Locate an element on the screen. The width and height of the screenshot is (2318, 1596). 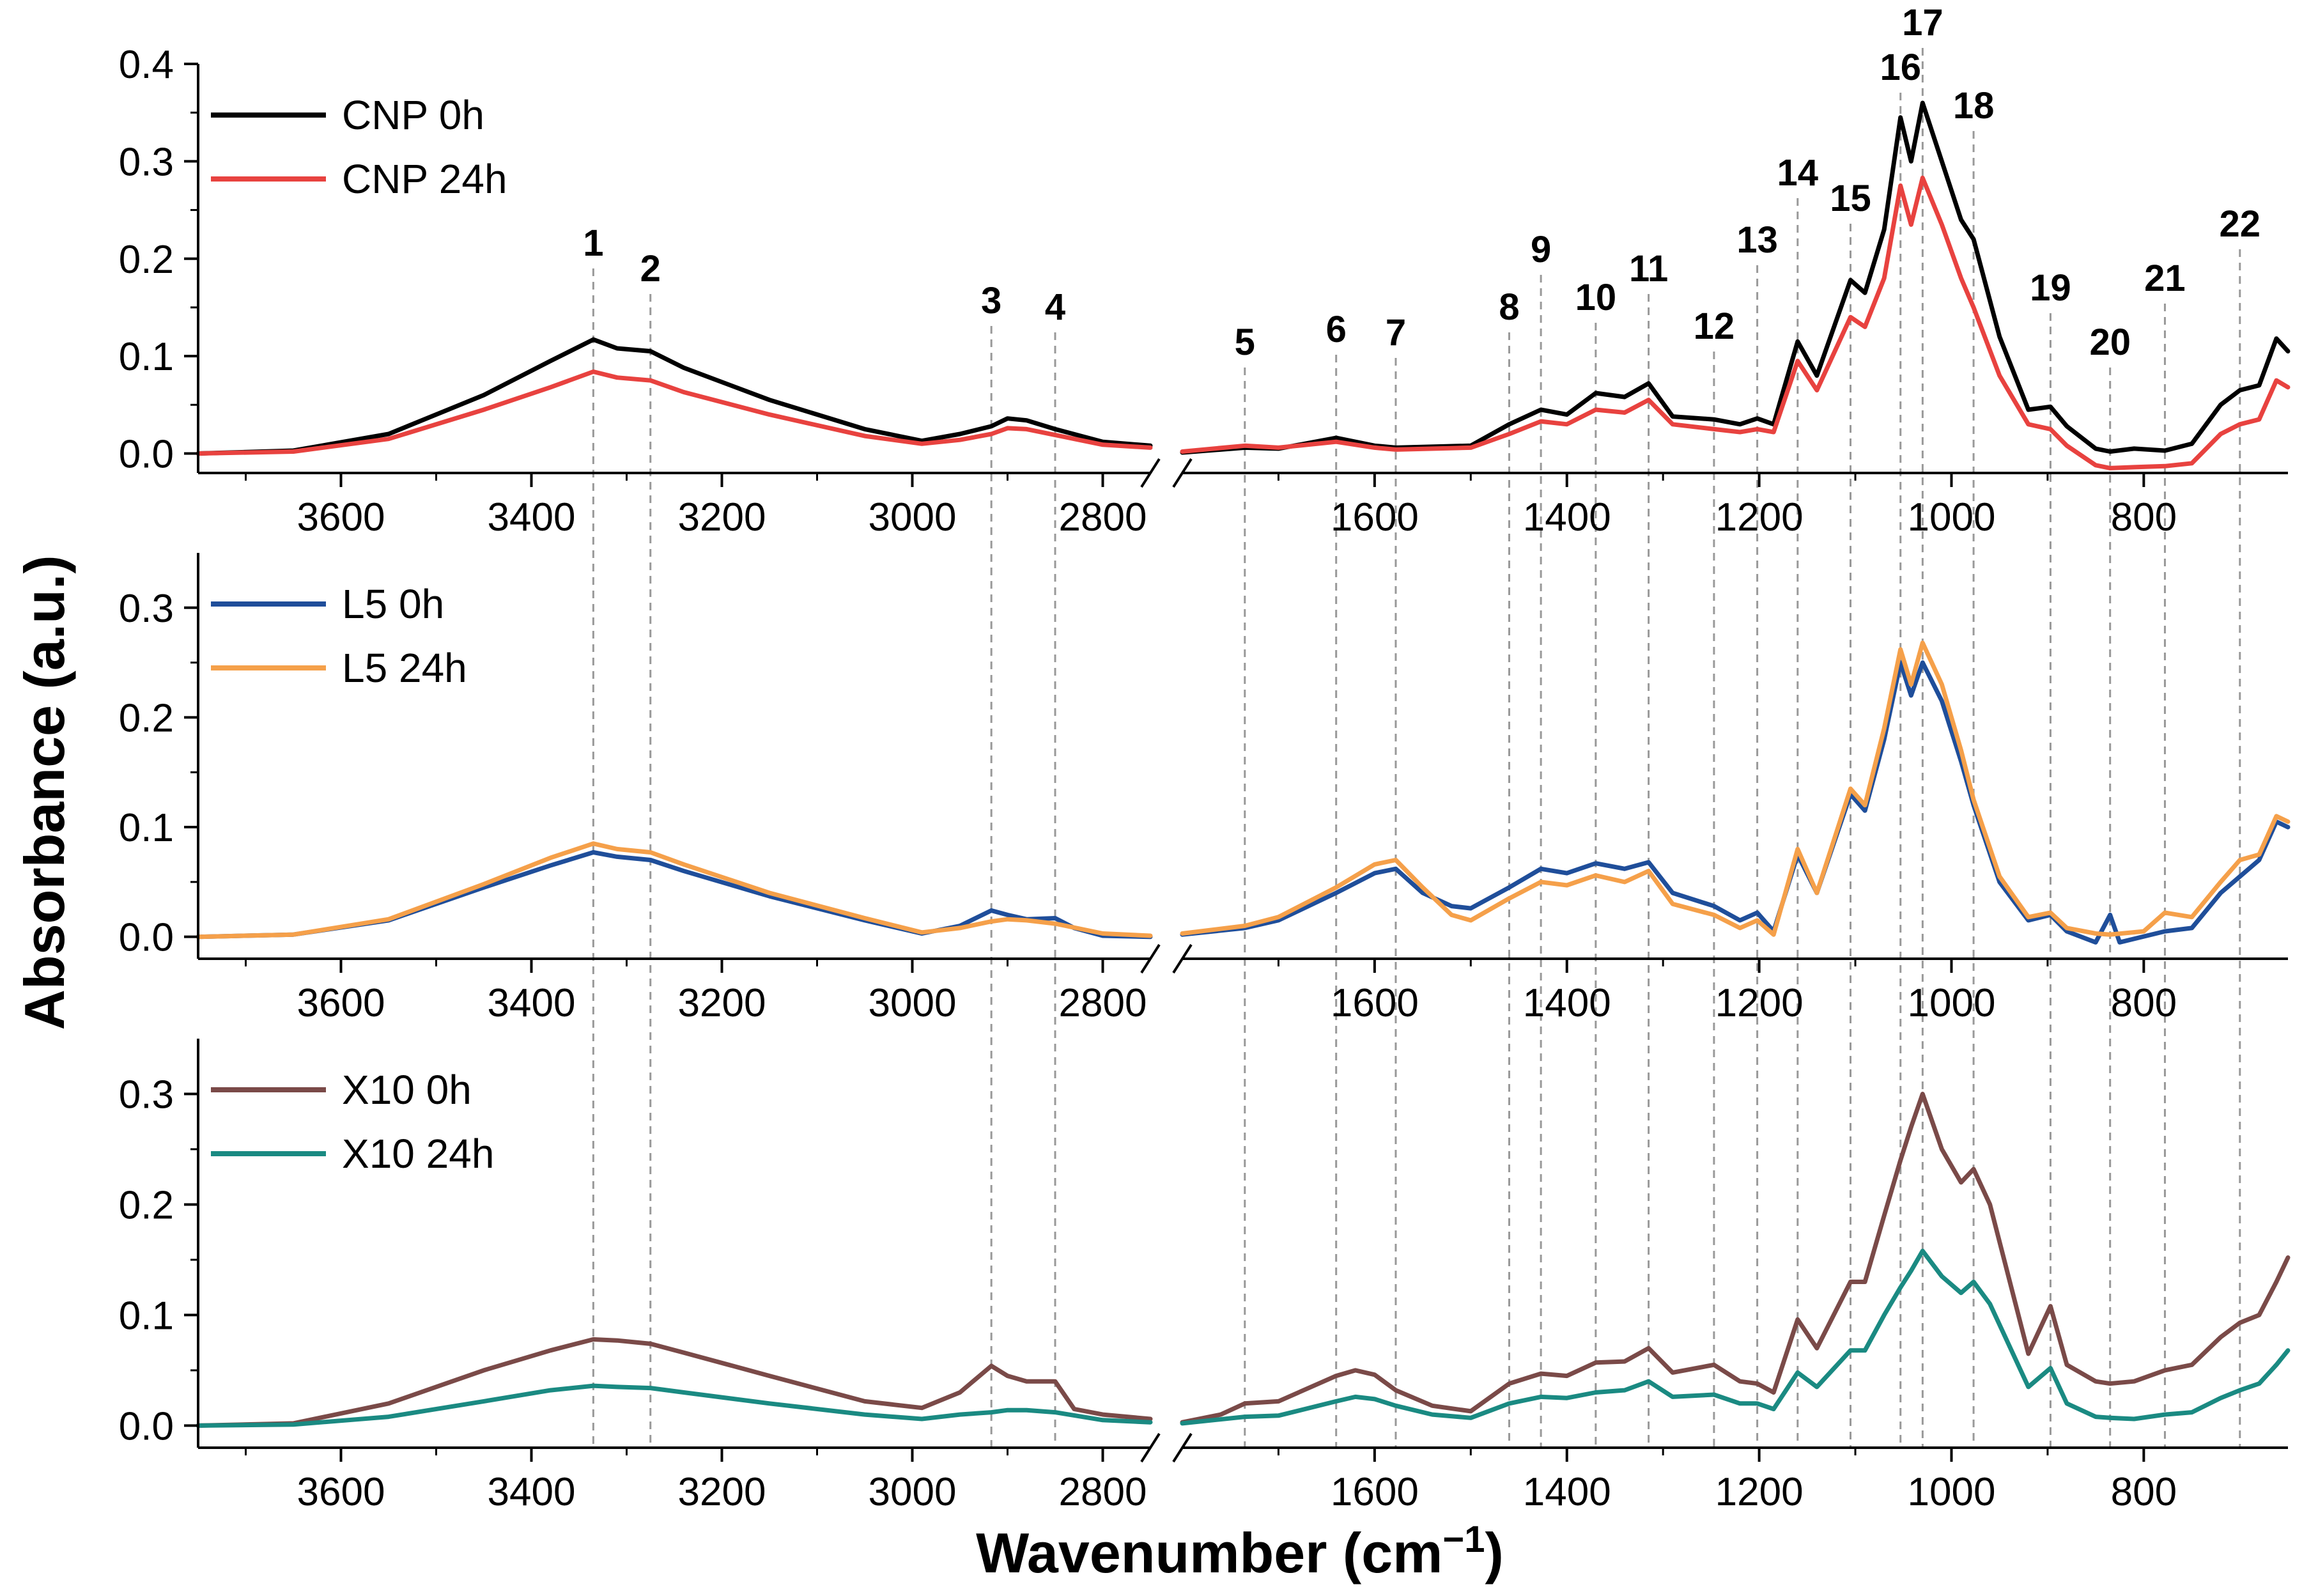
x-tick-label-right-2-1: 1400 is located at coordinates (1567, 1003).